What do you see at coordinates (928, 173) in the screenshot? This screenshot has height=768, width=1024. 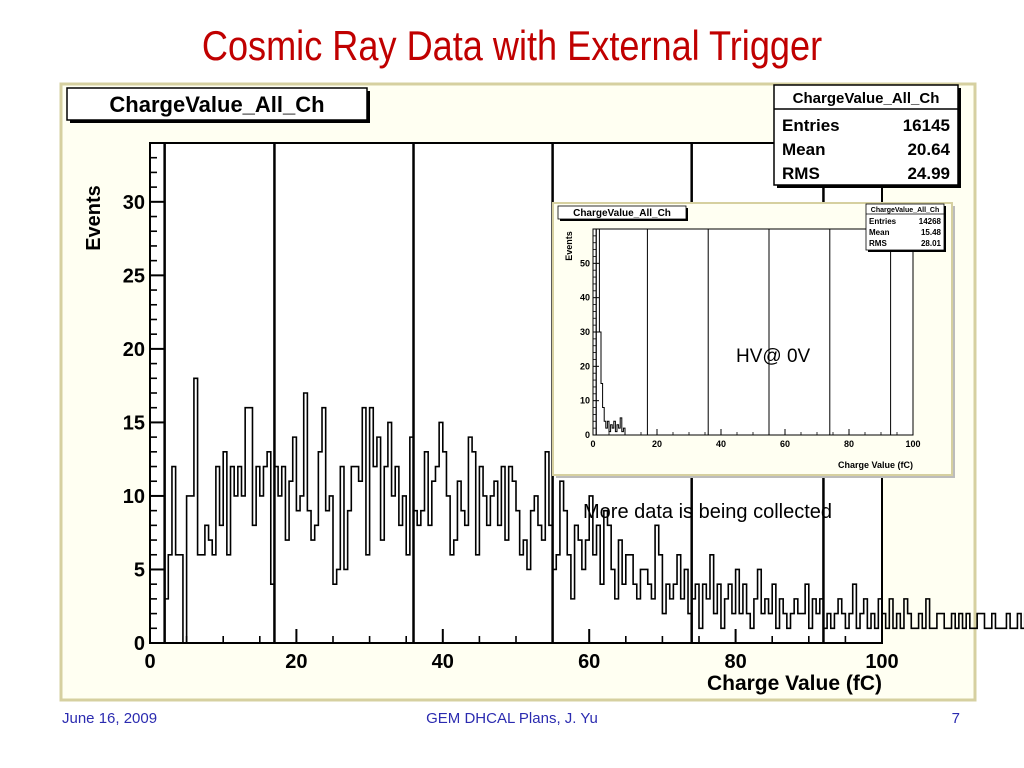 I see `main-stats-rms: 24.99` at bounding box center [928, 173].